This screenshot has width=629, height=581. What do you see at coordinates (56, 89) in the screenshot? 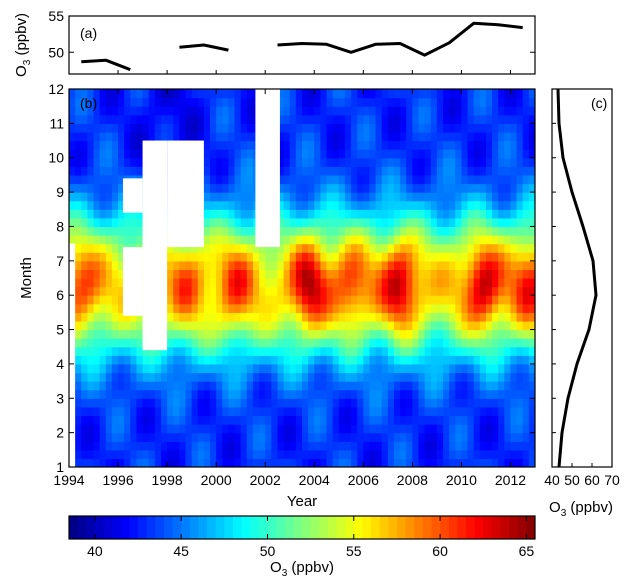
I see `y-tick-label: 12` at bounding box center [56, 89].